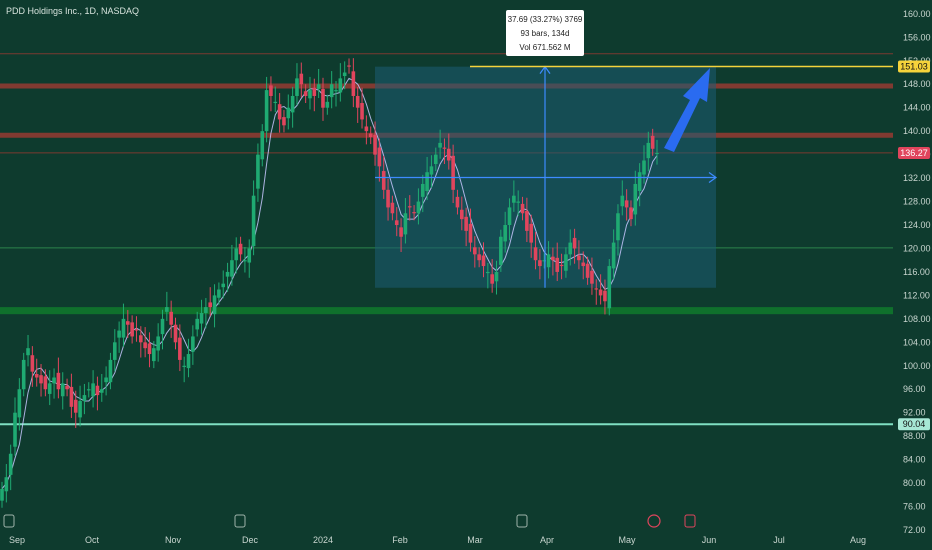 This screenshot has width=932, height=550. What do you see at coordinates (545, 19) in the screenshot?
I see `measure-tooltip-line-0: 37.69 (33.27%) 3769` at bounding box center [545, 19].